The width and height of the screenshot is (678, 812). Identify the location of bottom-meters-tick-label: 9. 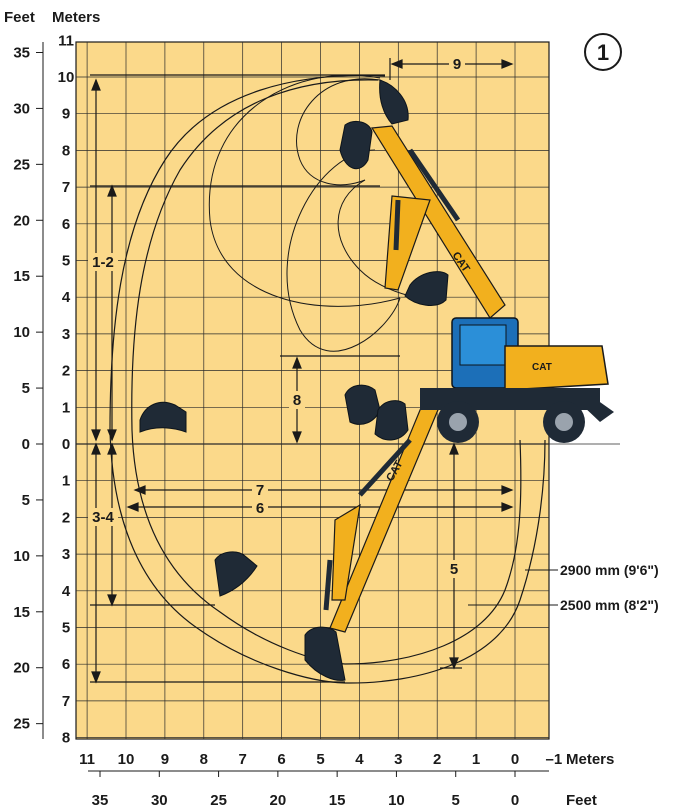
(165, 759).